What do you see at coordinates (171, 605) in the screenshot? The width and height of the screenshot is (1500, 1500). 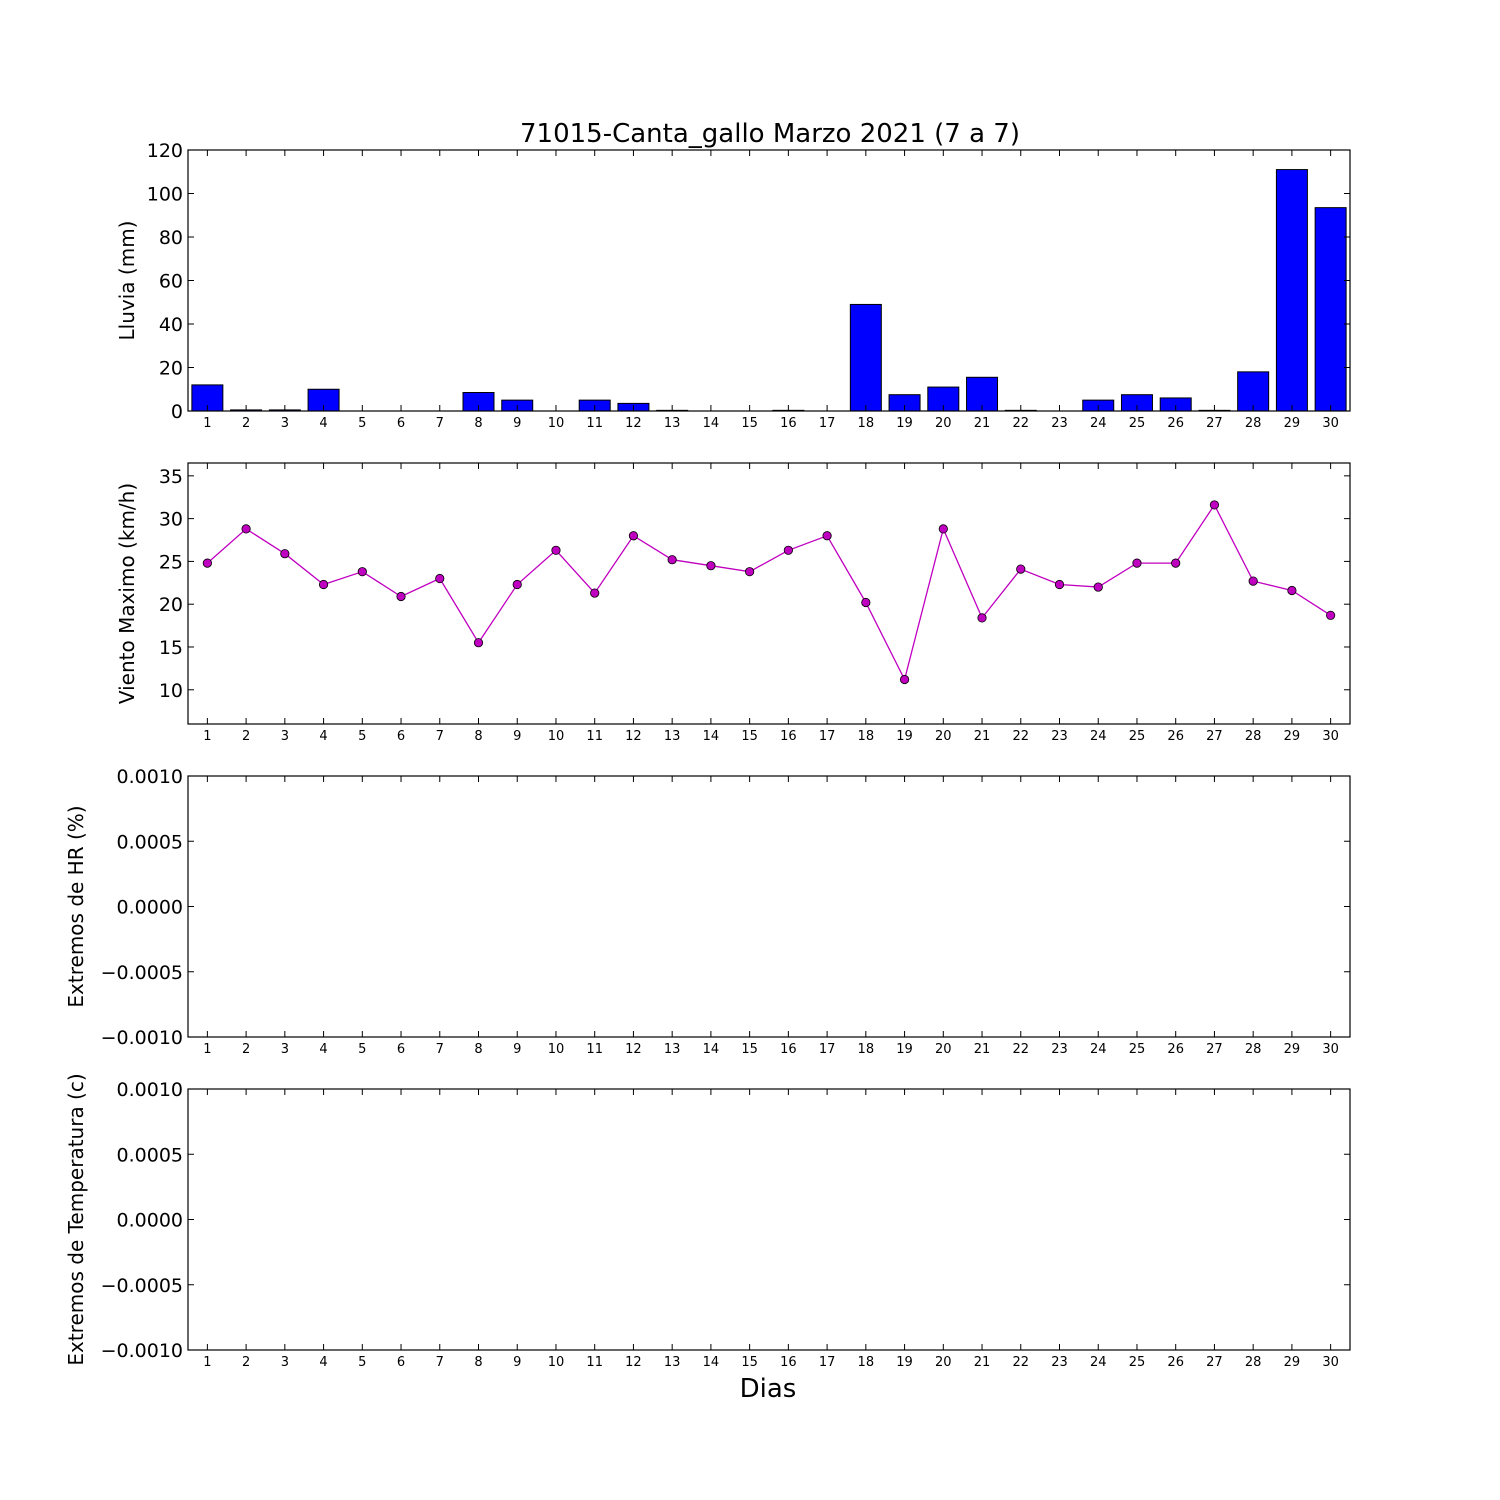 I see `y-tick-label: 20` at bounding box center [171, 605].